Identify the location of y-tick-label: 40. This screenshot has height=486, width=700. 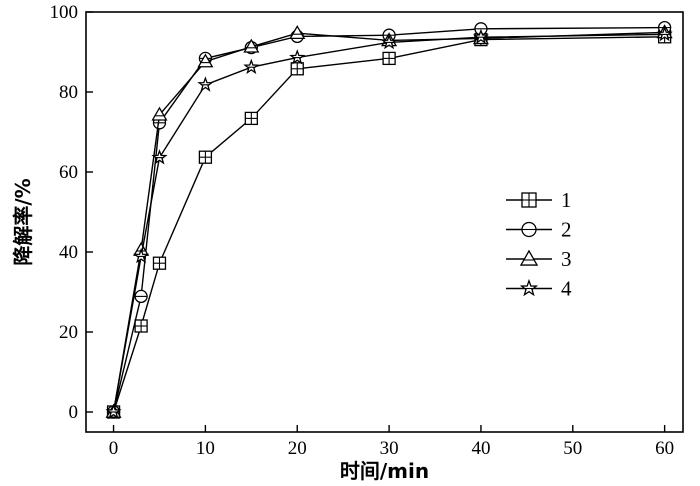
(68, 252).